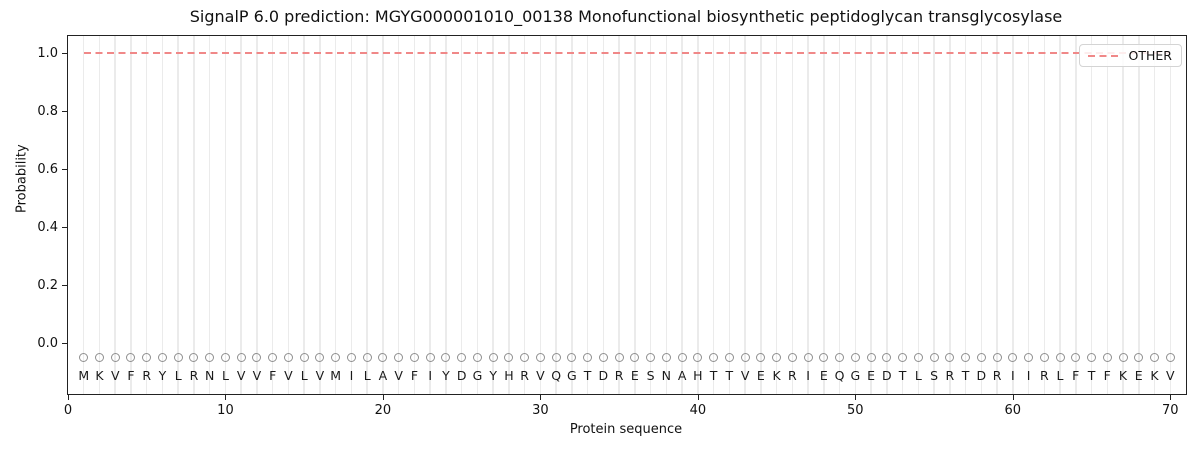 The image size is (1200, 450). Describe the element at coordinates (556, 375) in the screenshot. I see `residue-letter: Q` at that location.